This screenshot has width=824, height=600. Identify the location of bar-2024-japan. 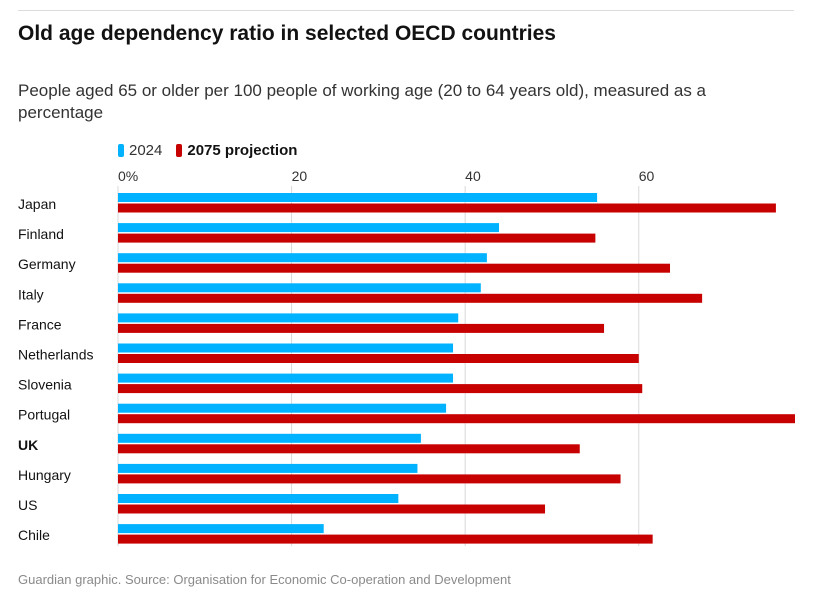
(358, 197).